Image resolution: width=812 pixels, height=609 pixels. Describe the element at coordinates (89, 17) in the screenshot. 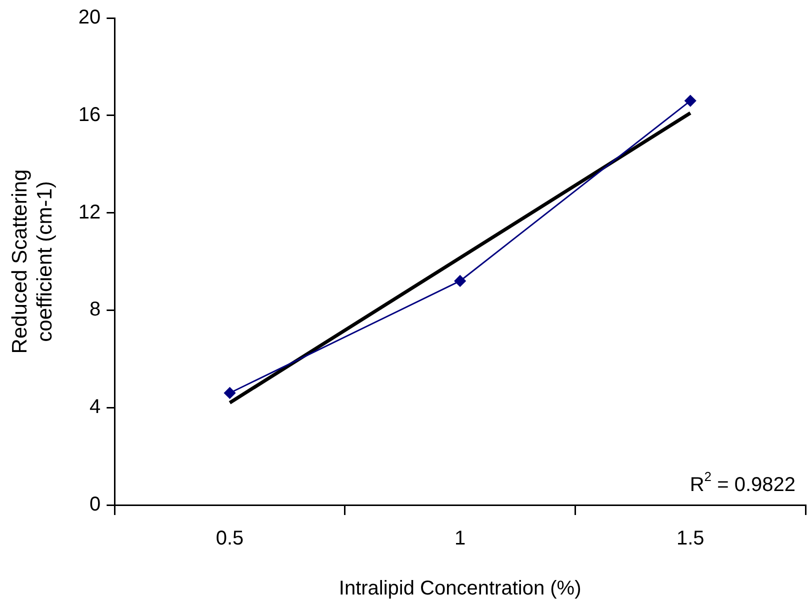

I see `y-tick-label: 20` at that location.